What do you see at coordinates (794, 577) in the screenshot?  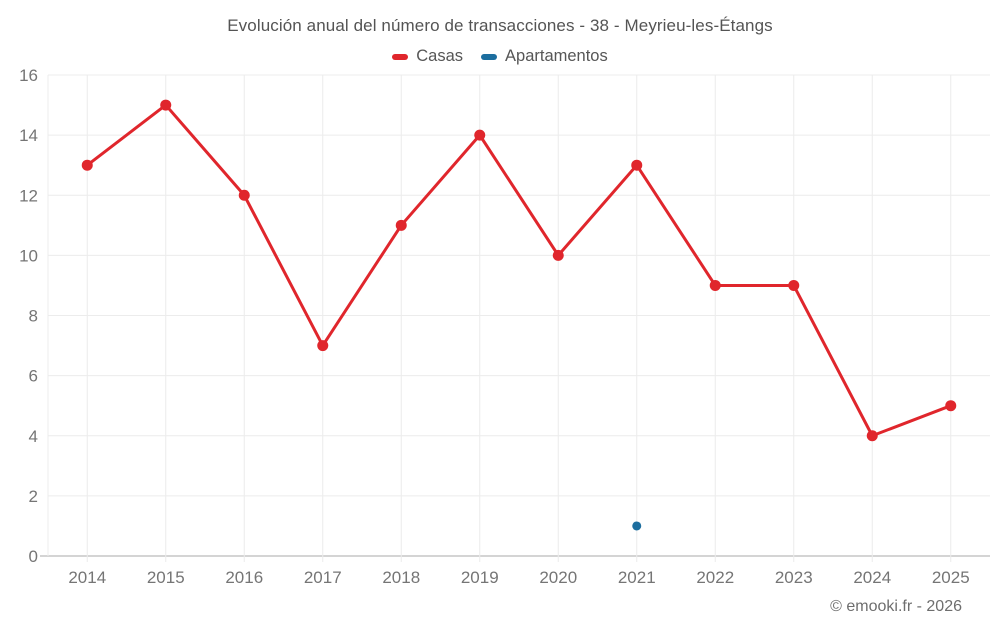 I see `x-axis-tick-label: 2023` at bounding box center [794, 577].